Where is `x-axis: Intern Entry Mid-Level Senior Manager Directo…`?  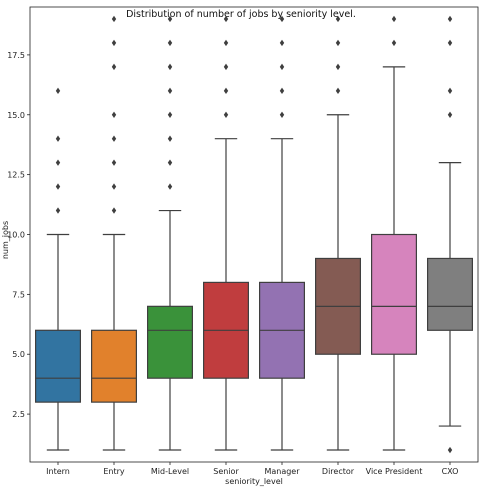
x-axis: Intern Entry Mid-Level Senior Manager Directo… is located at coordinates (252, 469).